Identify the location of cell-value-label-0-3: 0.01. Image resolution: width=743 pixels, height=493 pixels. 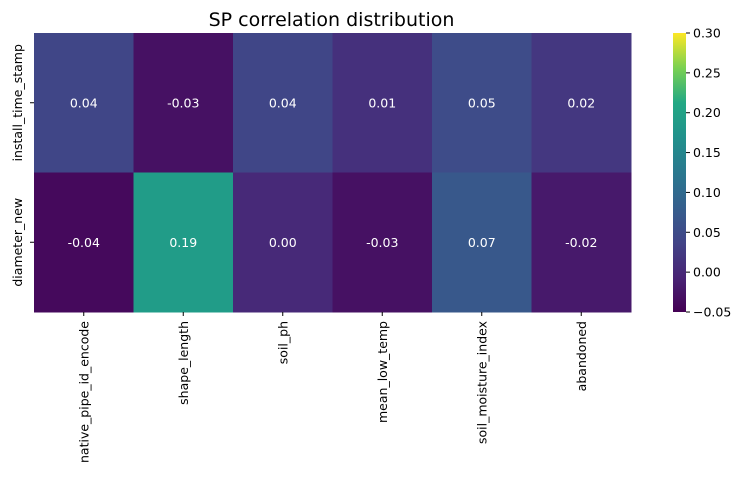
(382, 102).